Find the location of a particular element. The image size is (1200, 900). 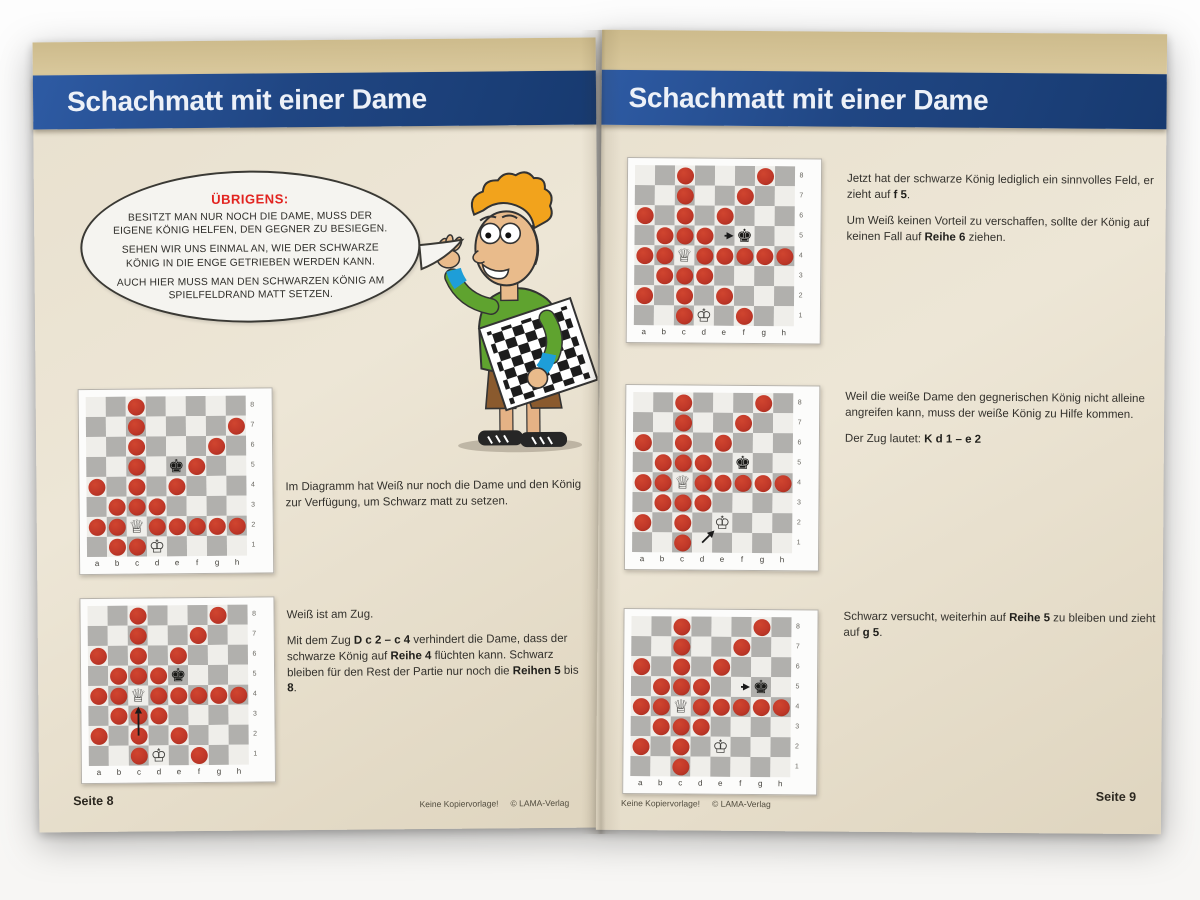

copy-warning: Keine Kopiervorlage! is located at coordinates (459, 804).